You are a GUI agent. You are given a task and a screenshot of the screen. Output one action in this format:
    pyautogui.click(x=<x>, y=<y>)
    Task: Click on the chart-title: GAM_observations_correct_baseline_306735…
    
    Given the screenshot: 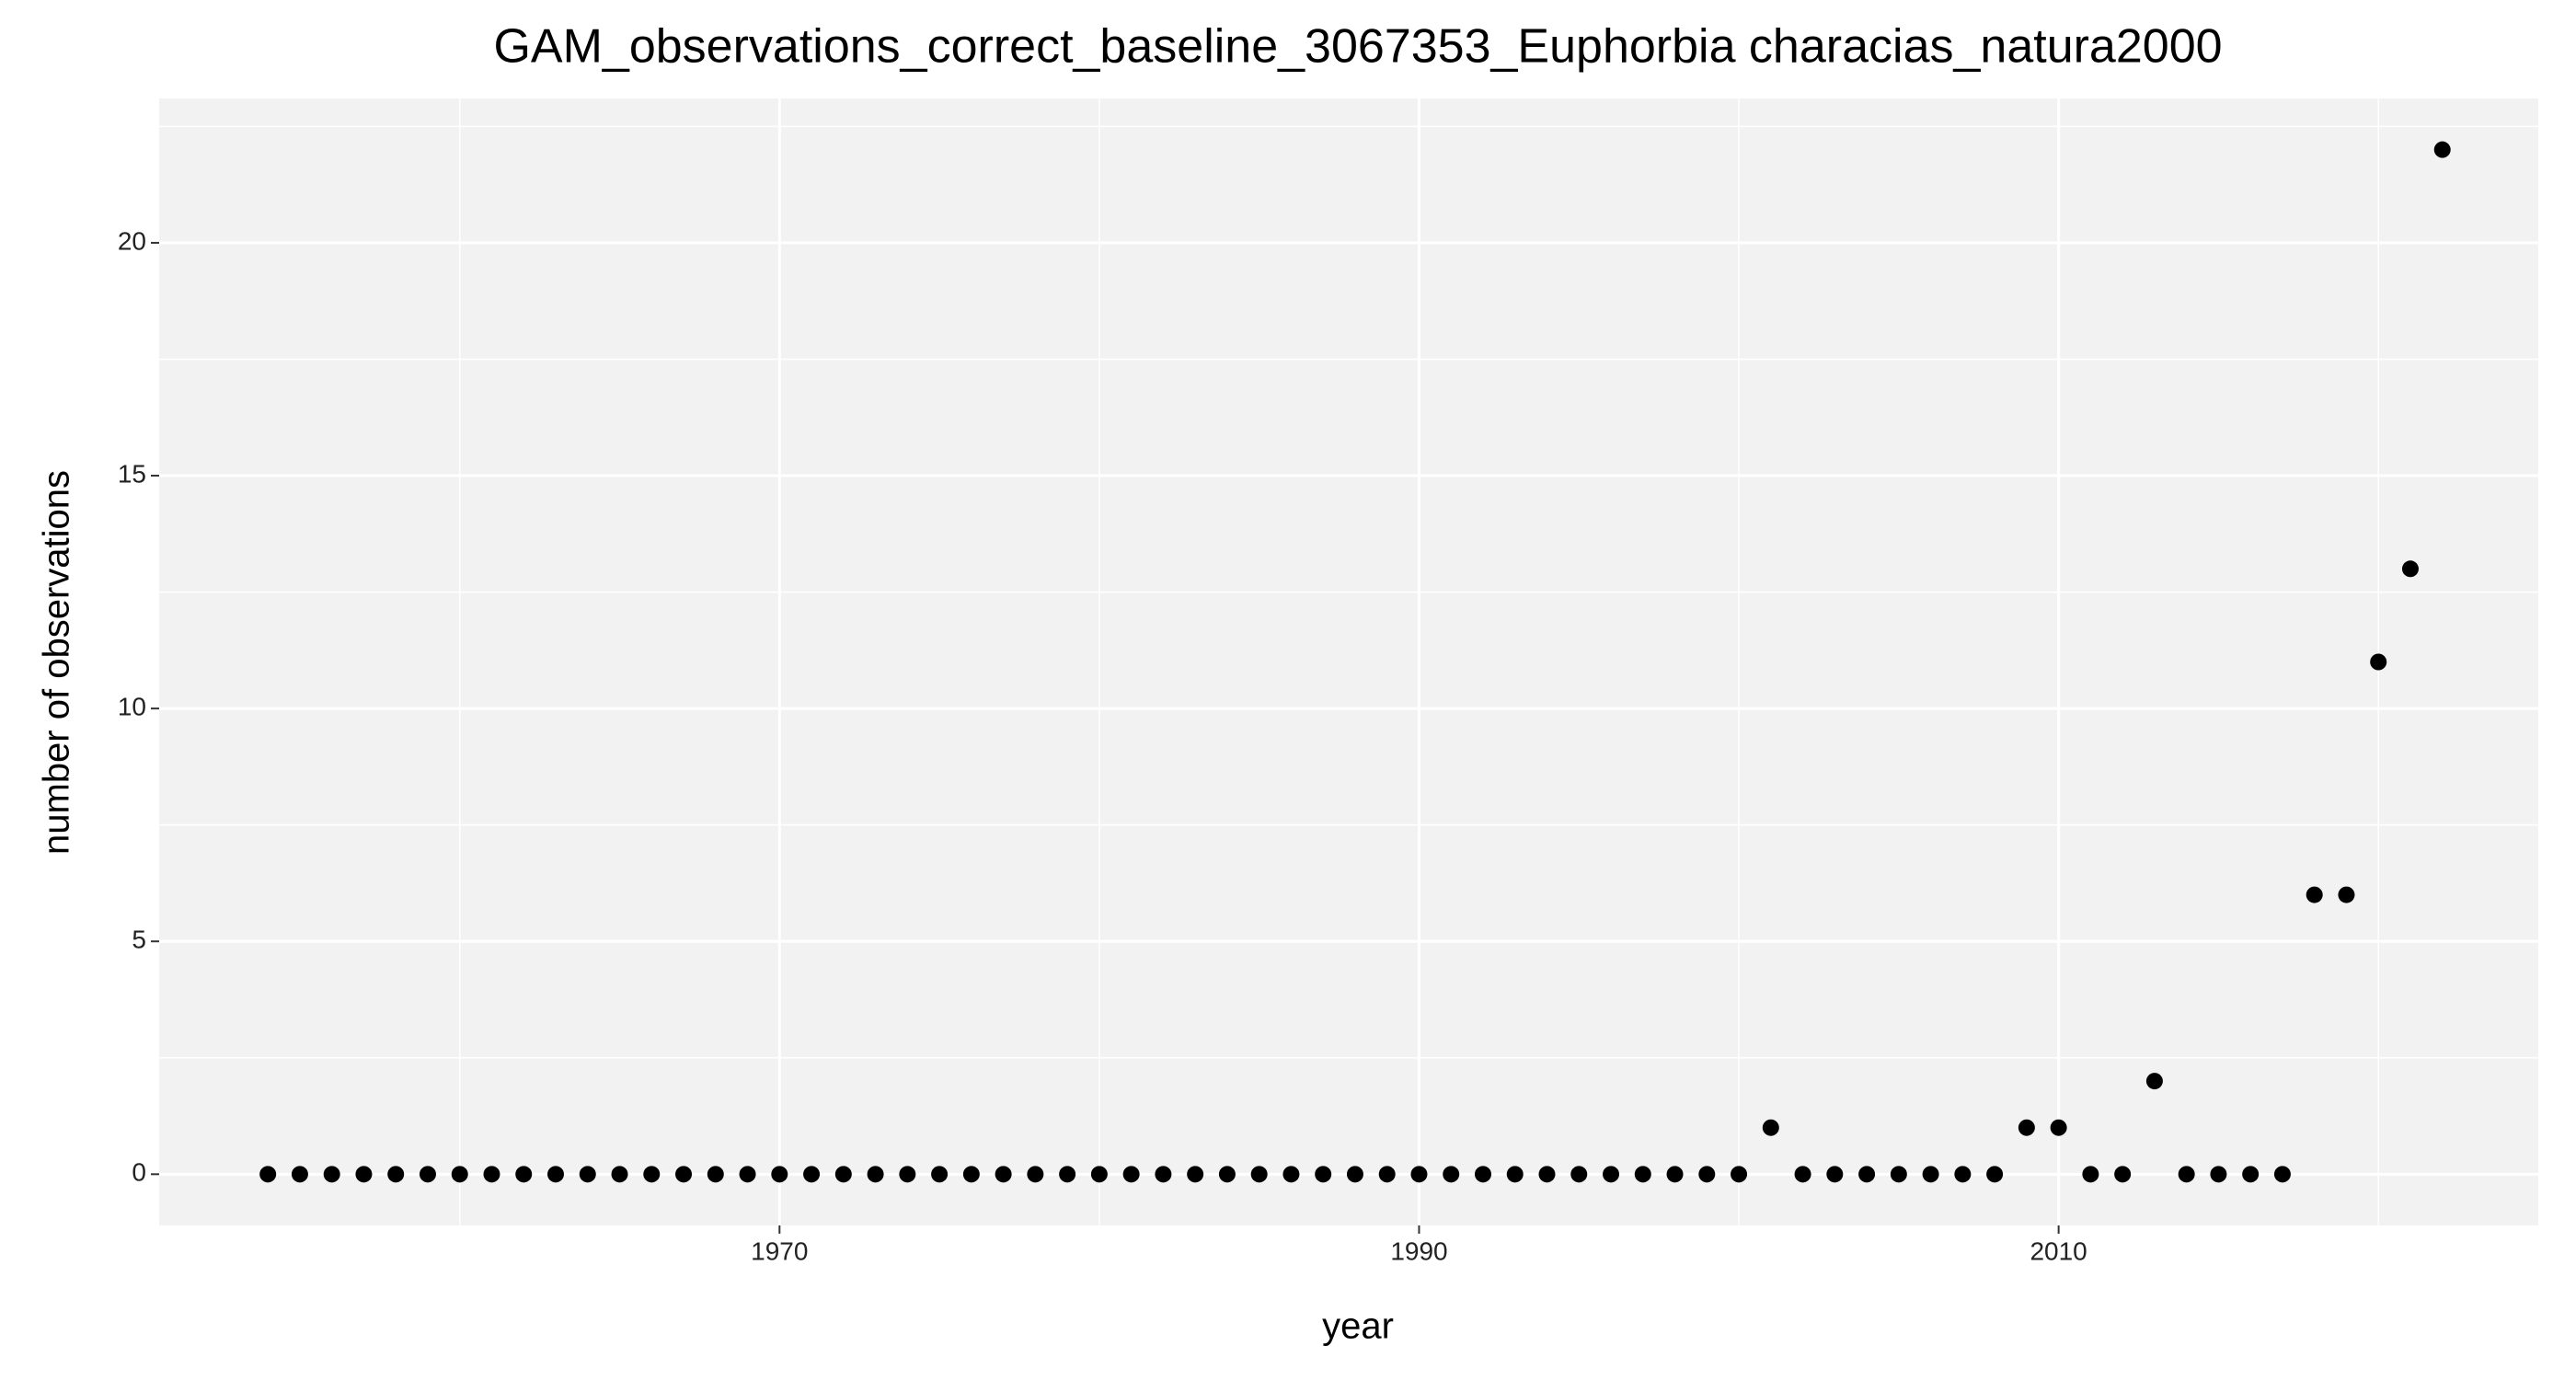 What is the action you would take?
    pyautogui.click(x=1357, y=47)
    